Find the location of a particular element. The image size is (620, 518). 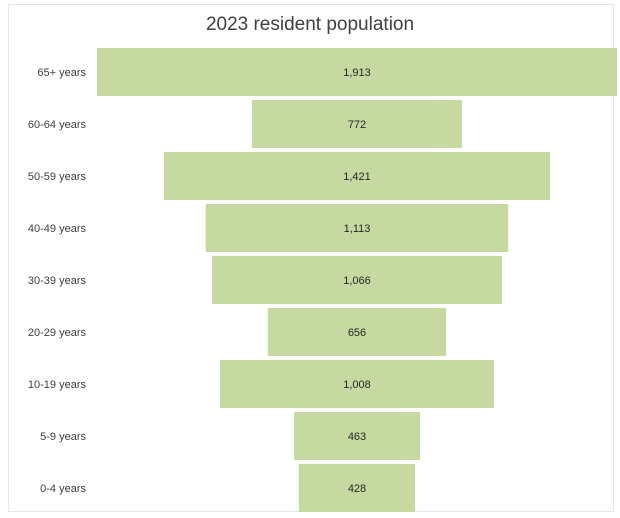

data-label-7: 463 is located at coordinates (357, 437).